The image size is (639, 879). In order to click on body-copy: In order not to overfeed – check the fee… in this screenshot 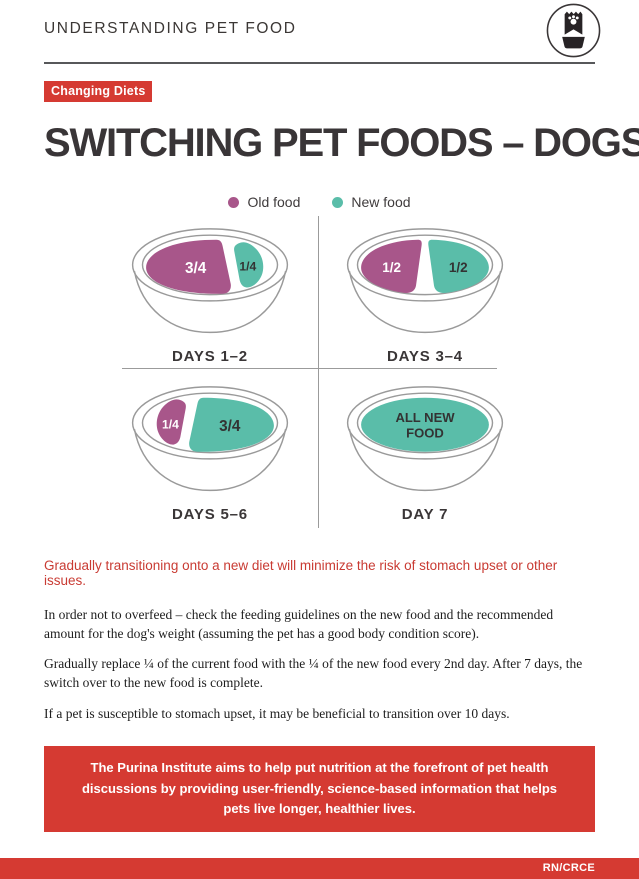, I will do `click(319, 664)`.